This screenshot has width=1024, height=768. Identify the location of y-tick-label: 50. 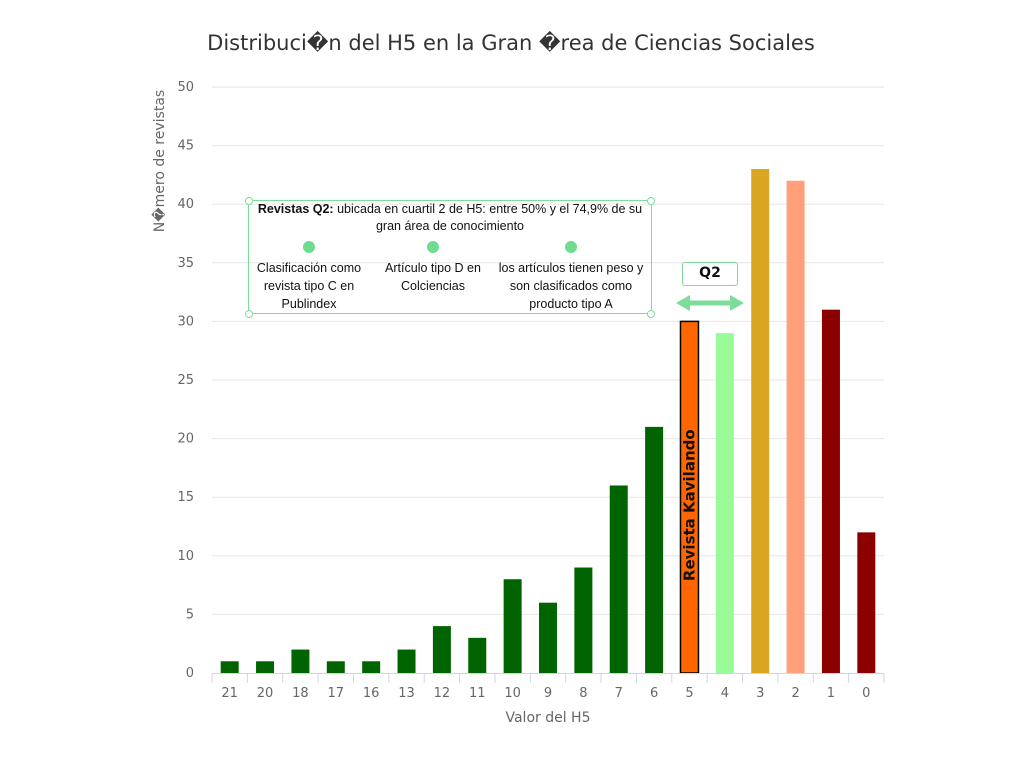
(185, 87).